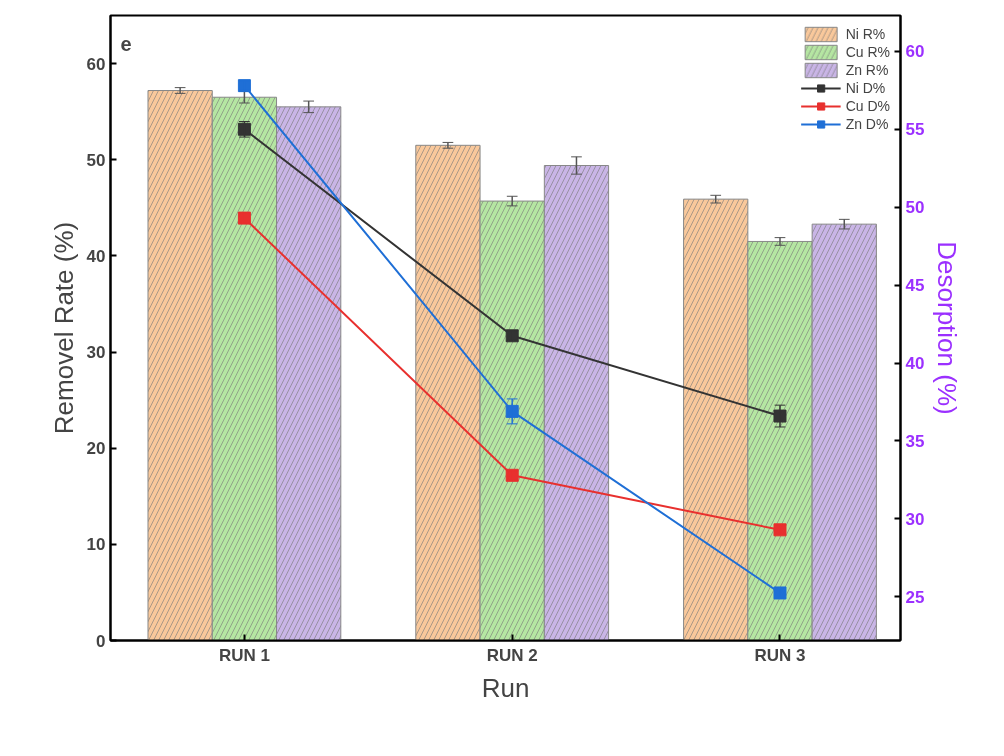  What do you see at coordinates (780, 655) in the screenshot?
I see `x-tick-label: RUN 3` at bounding box center [780, 655].